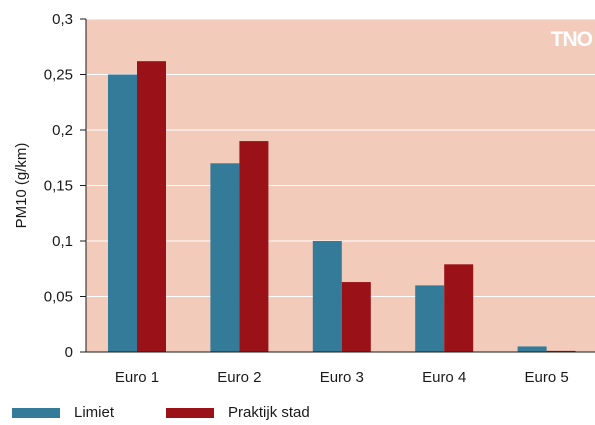  Describe the element at coordinates (62, 19) in the screenshot. I see `y-tick-label: 0,3` at that location.